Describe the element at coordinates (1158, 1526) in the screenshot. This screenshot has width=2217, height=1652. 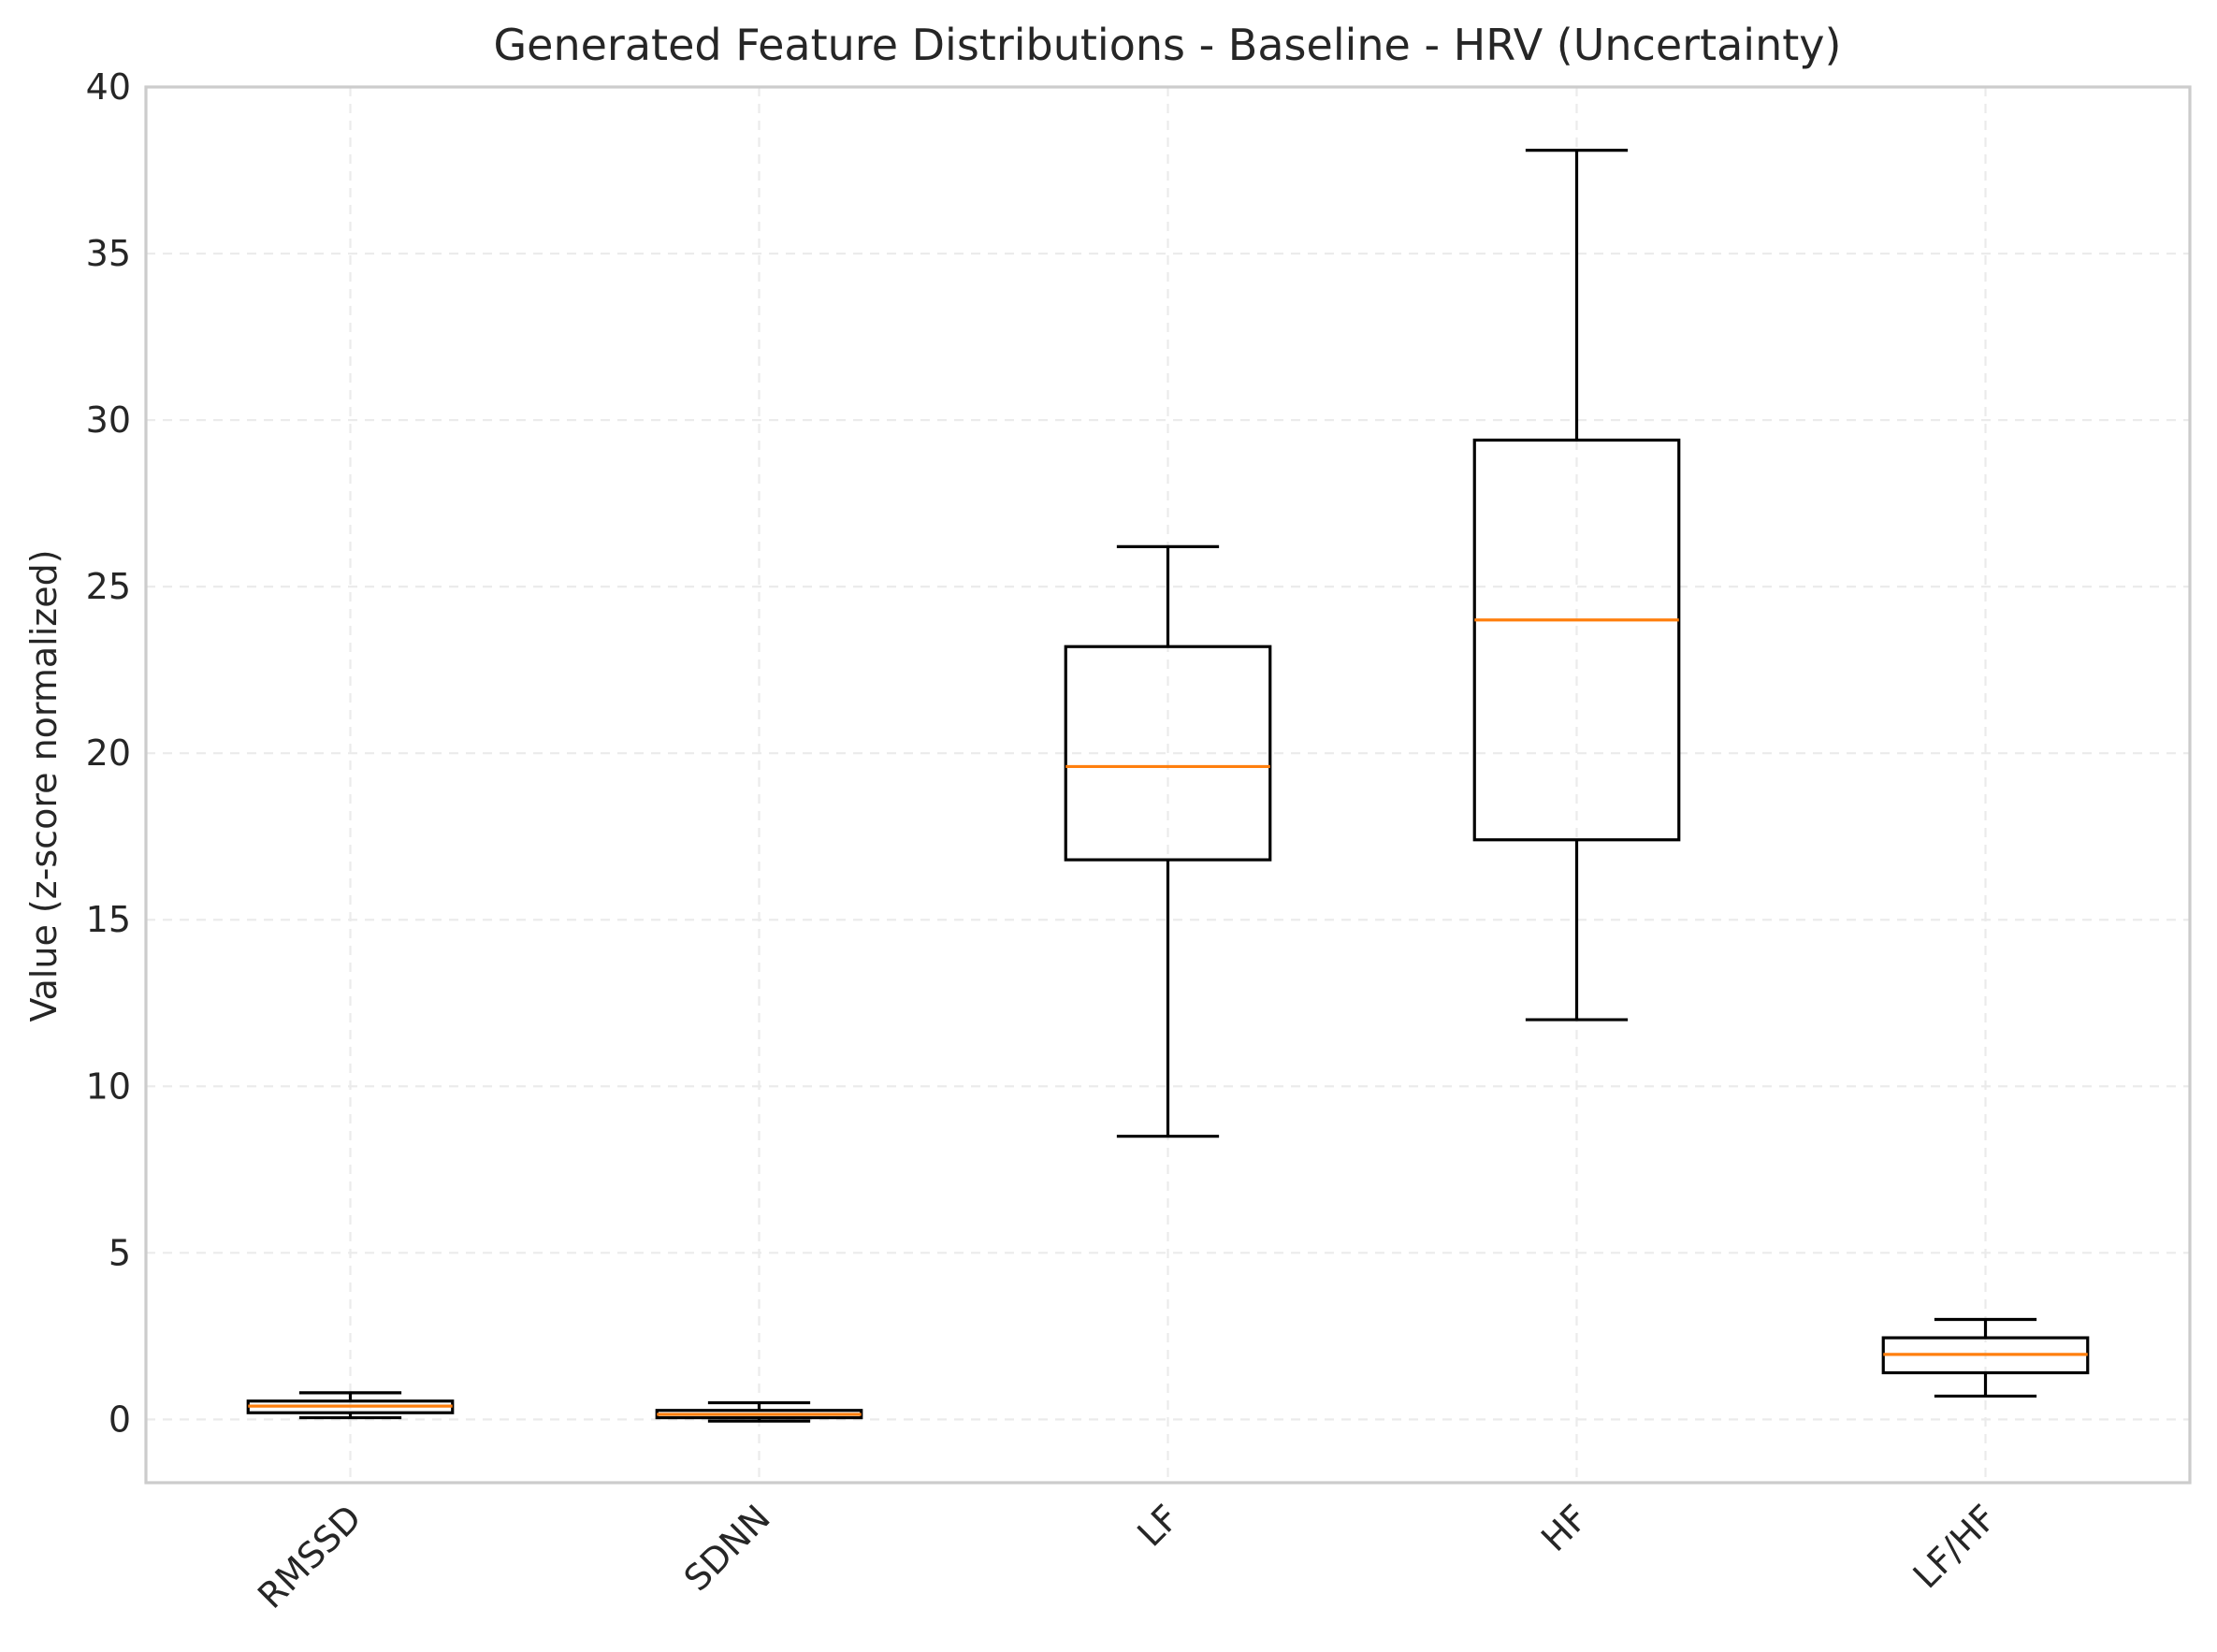
I see `x-tick-label: LF` at that location.